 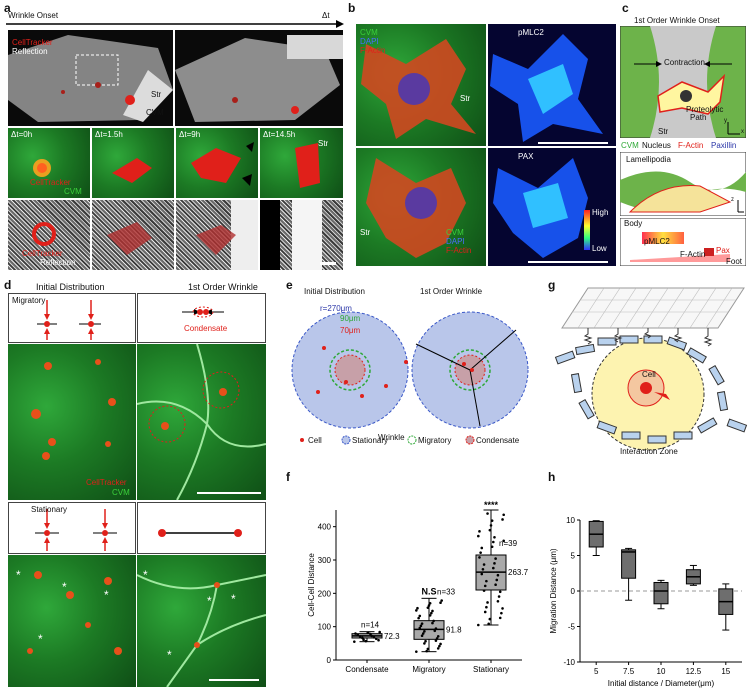 What do you see at coordinates (325, 527) in the screenshot?
I see `y-tick-label: 400` at bounding box center [325, 527].